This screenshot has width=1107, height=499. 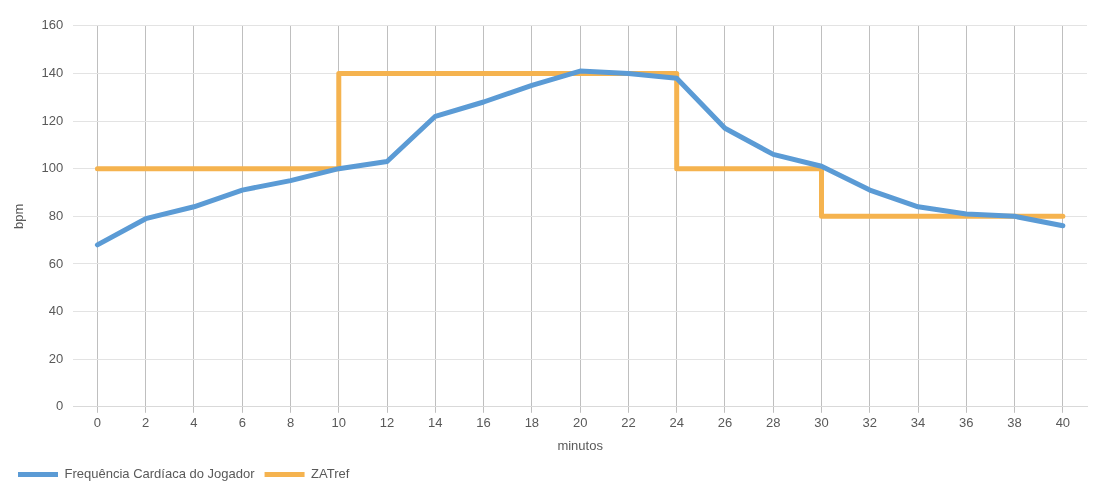 What do you see at coordinates (773, 423) in the screenshot?
I see `x-tick-label: 28` at bounding box center [773, 423].